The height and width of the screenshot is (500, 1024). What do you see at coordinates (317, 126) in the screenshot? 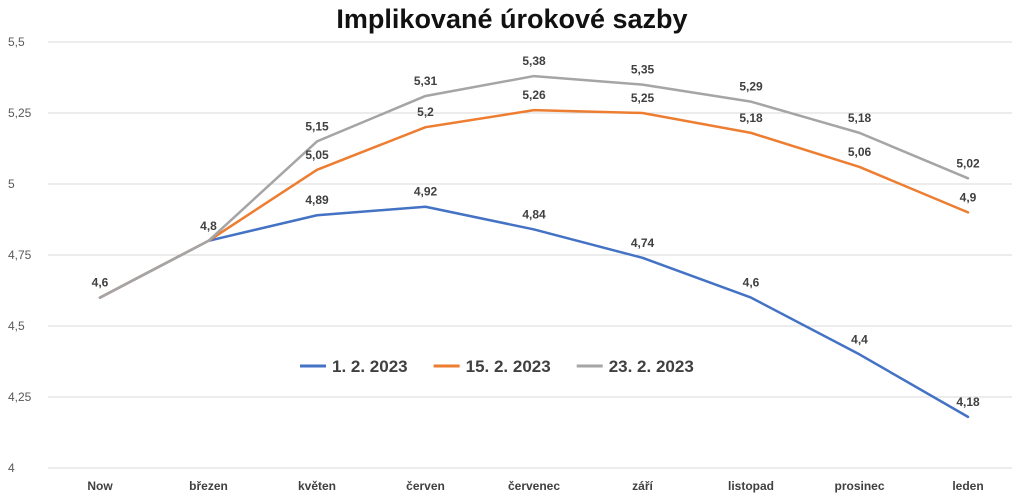
I see `data-label: 5,15` at bounding box center [317, 126].